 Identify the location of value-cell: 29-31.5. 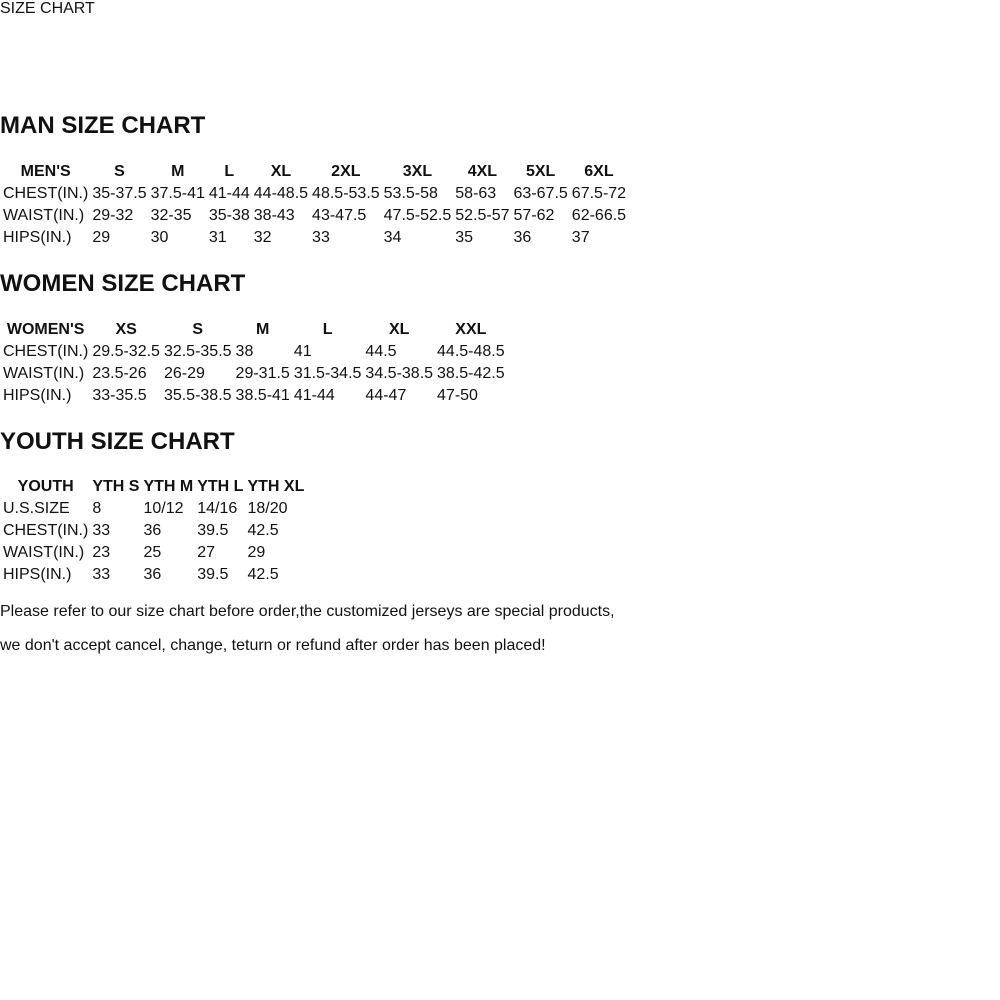
(262, 373).